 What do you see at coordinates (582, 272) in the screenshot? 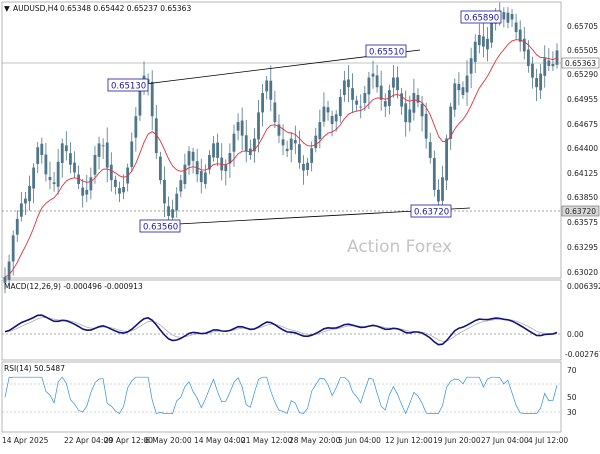
I see `y-tick: 0.63020` at bounding box center [582, 272].